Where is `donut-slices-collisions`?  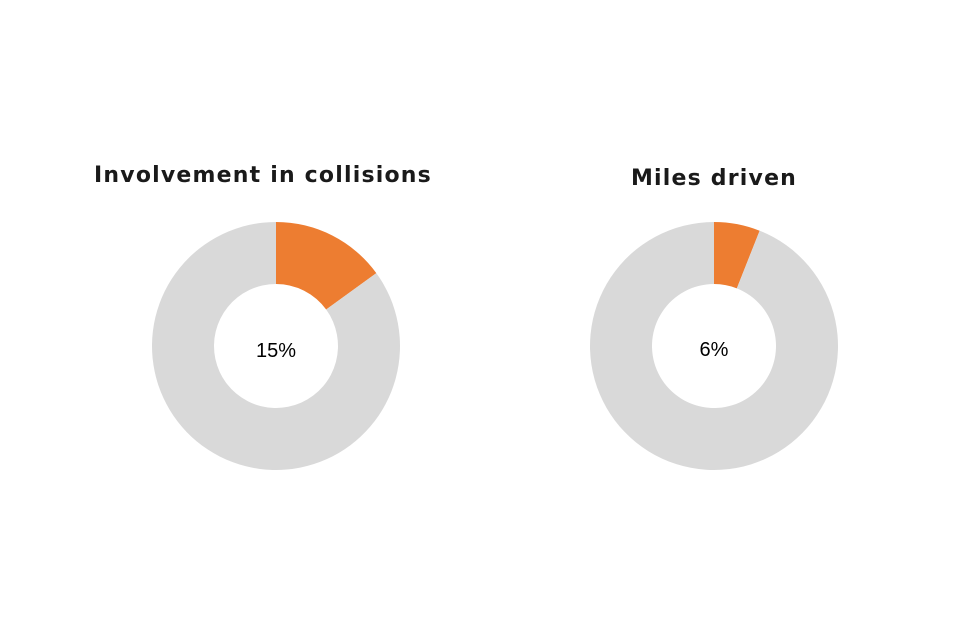 donut-slices-collisions is located at coordinates (275, 346).